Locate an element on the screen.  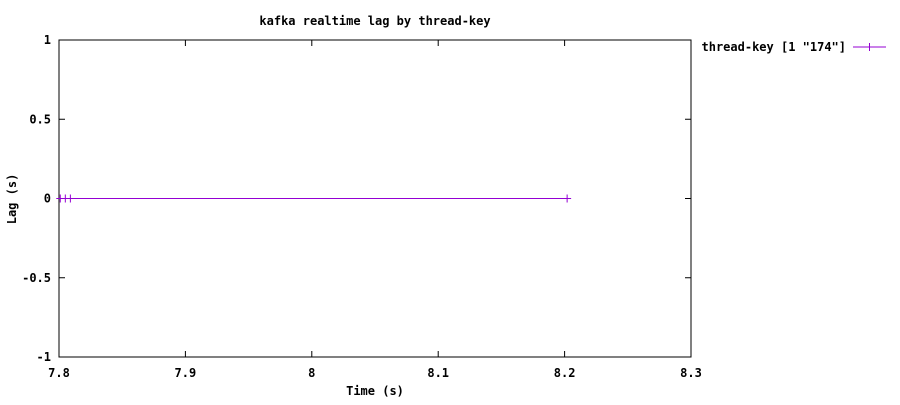
y-tick-label: 0 is located at coordinates (47, 199).